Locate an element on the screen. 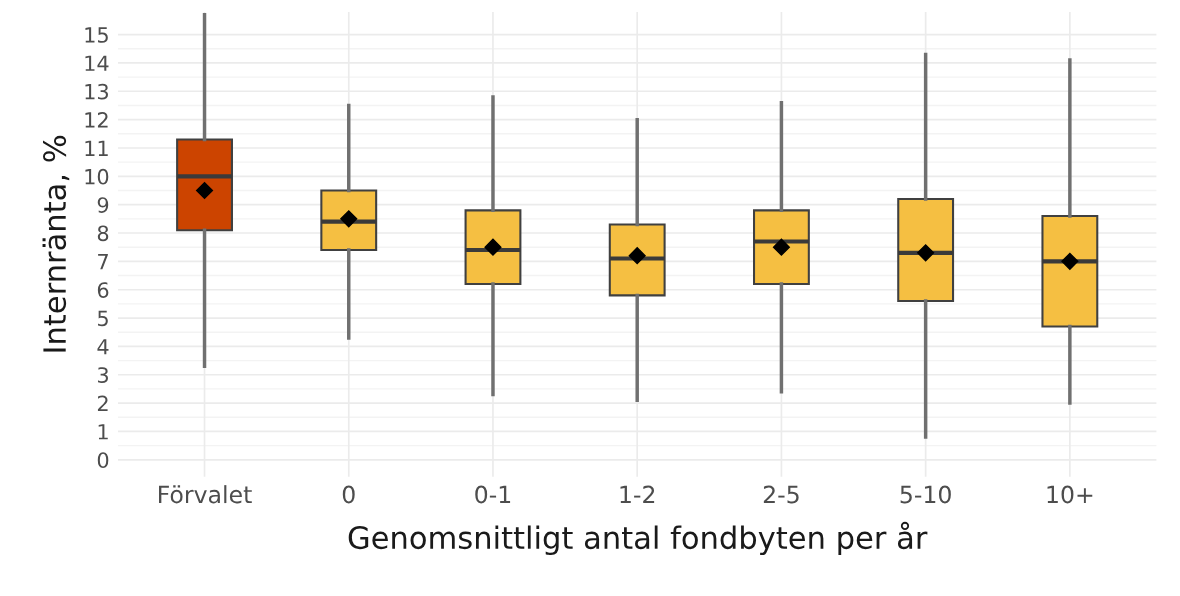 This screenshot has height=596, width=1180. y-tick-label: 11 is located at coordinates (96, 148).